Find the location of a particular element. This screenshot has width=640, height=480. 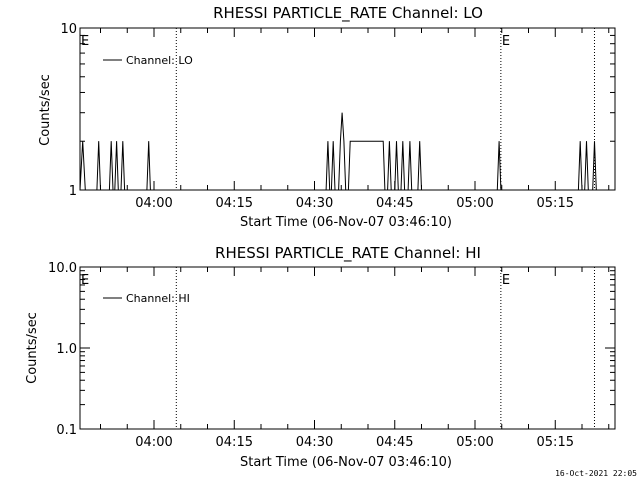

legend-label-hi: Channel: HI is located at coordinates (158, 298).